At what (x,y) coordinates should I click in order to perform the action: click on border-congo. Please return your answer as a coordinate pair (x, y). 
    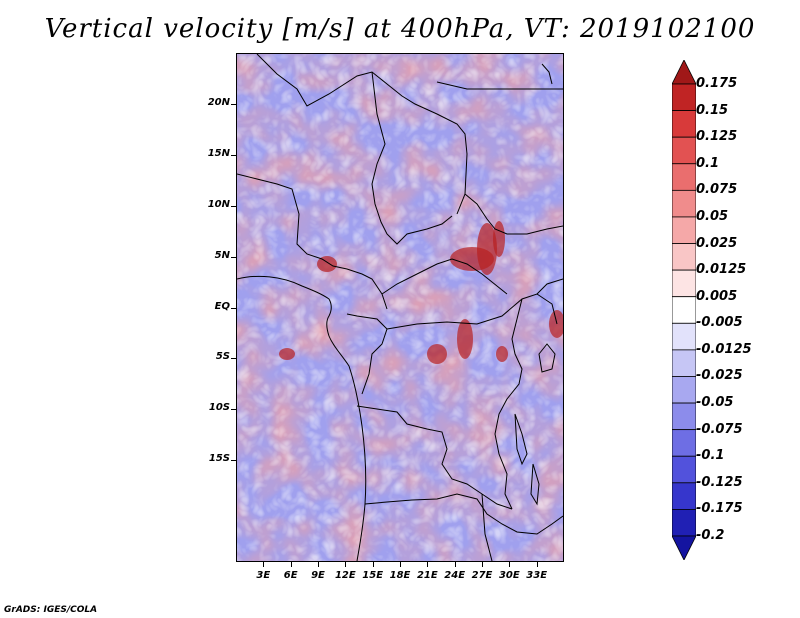
    Looking at the image, I should click on (367, 354).